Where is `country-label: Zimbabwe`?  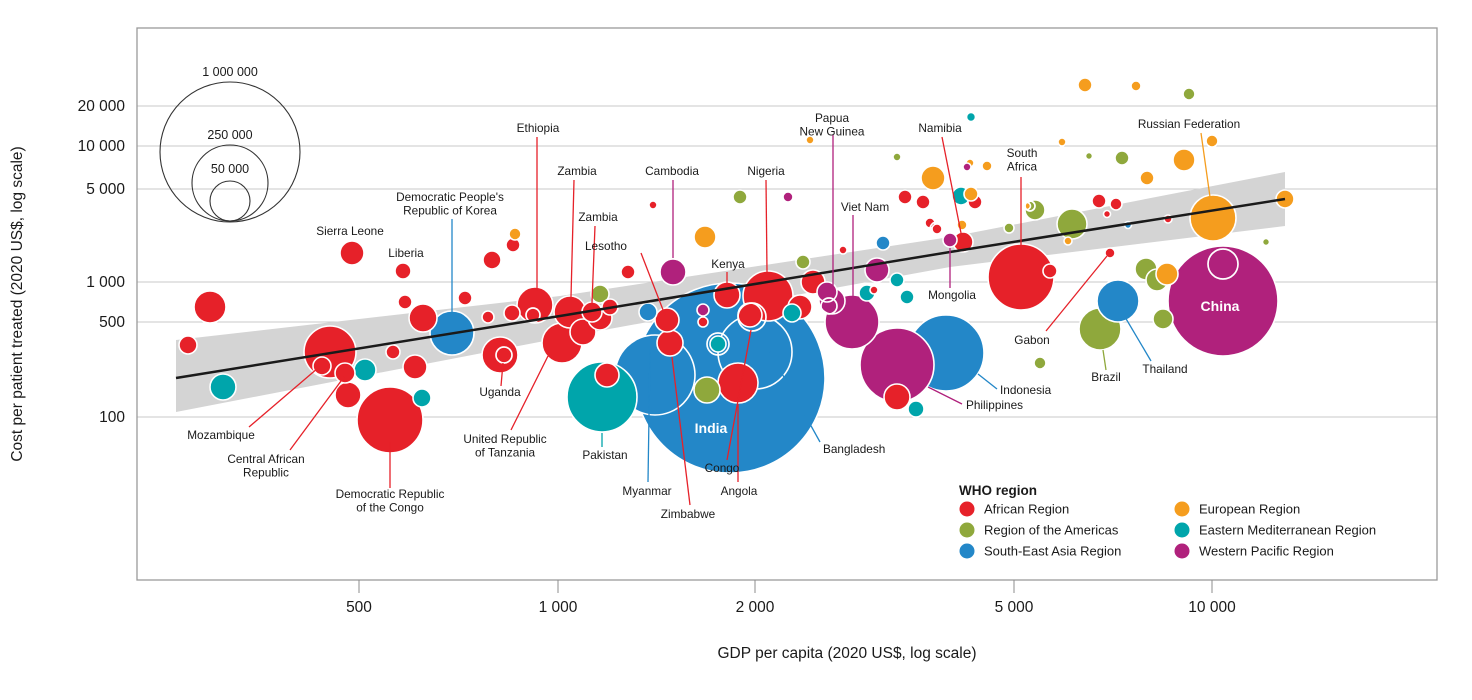 country-label: Zimbabwe is located at coordinates (688, 514).